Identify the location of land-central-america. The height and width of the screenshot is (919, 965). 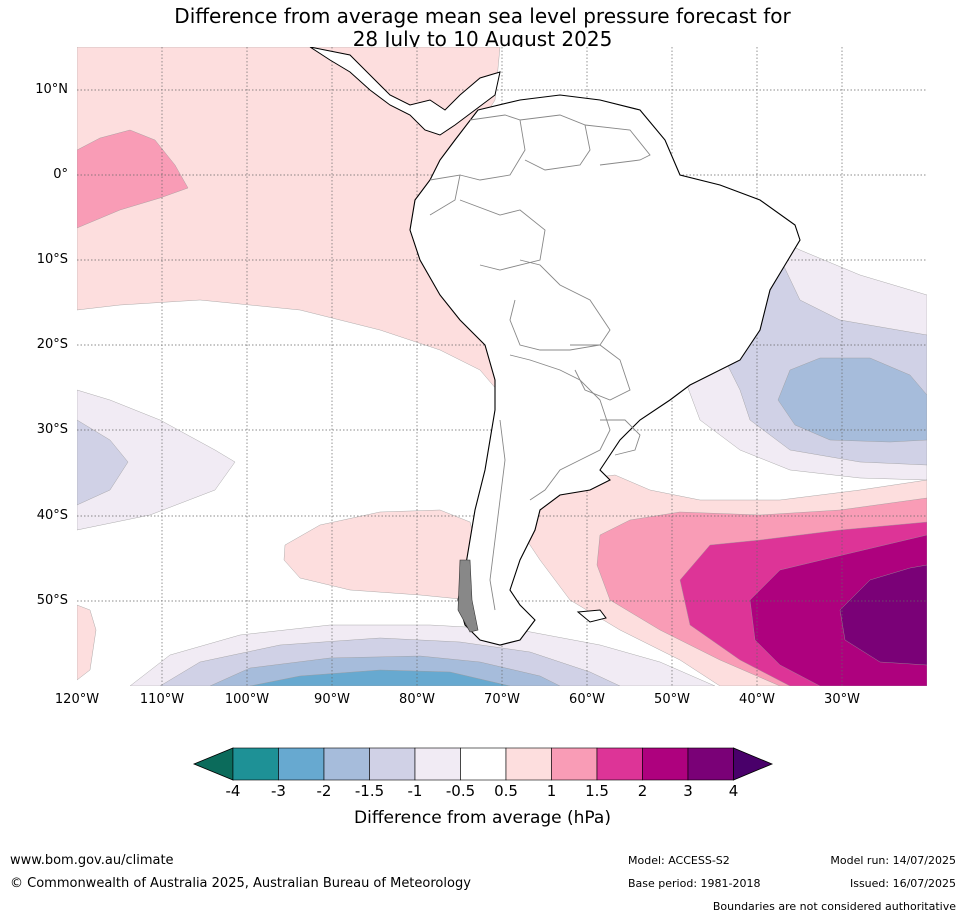
(405, 91).